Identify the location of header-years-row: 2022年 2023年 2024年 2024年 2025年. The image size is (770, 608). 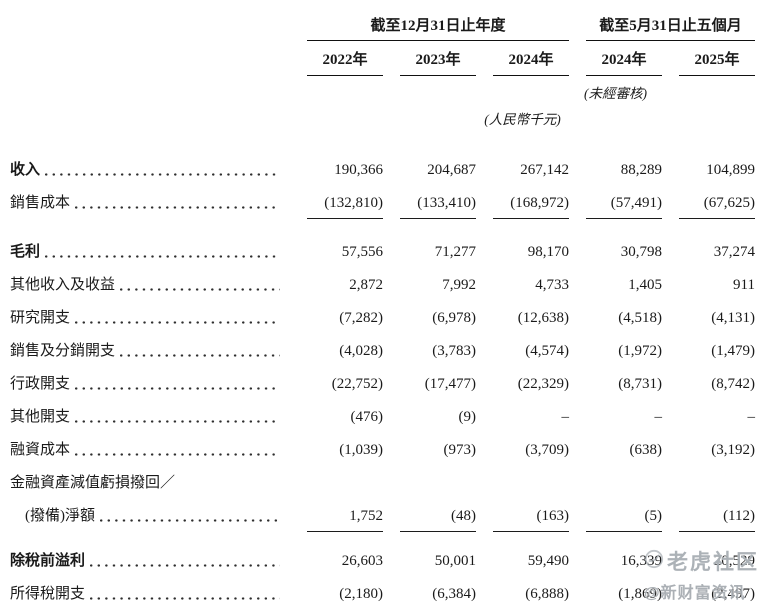
(382, 62).